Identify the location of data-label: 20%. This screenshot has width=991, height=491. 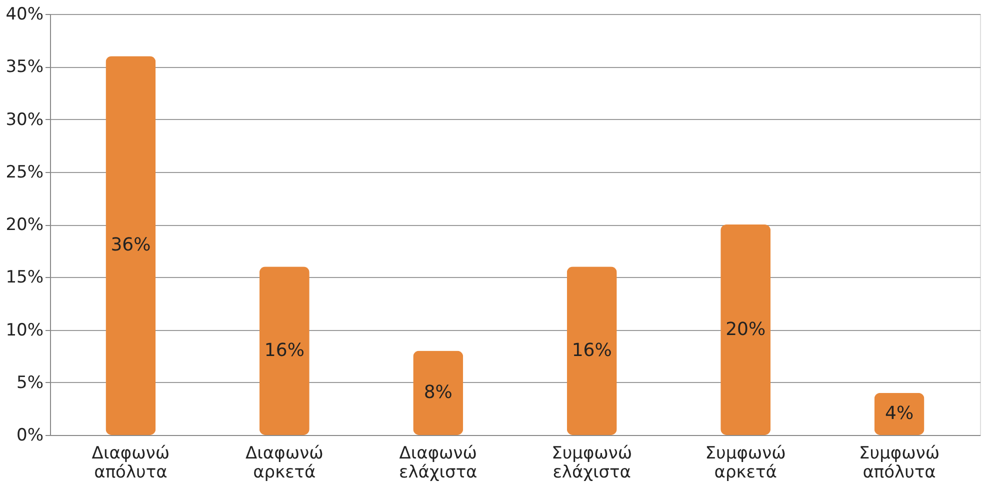
(746, 329).